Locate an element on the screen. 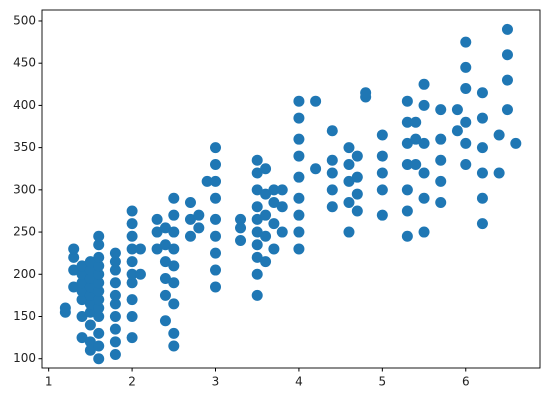 Image resolution: width=548 pixels, height=412 pixels. x-tick-label: 3 is located at coordinates (216, 382).